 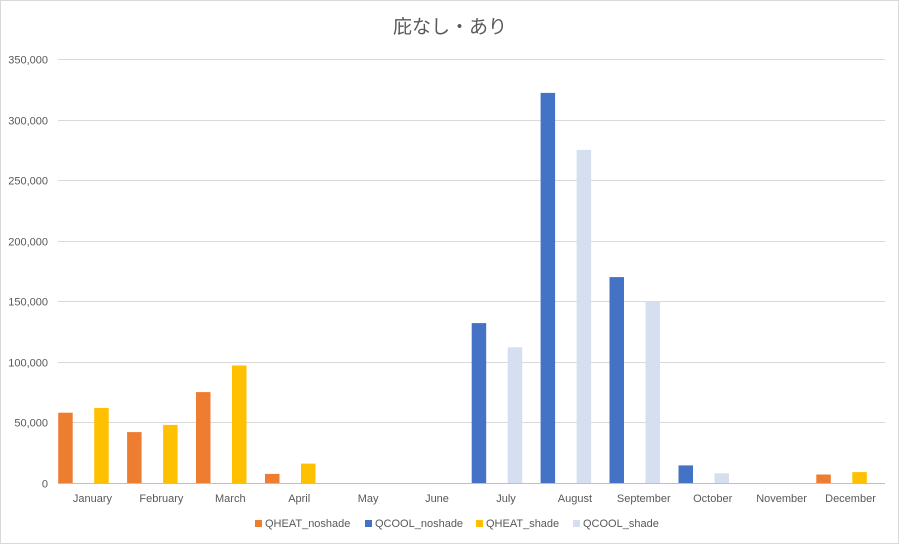 What do you see at coordinates (368, 499) in the screenshot?
I see `x-tick-label: May` at bounding box center [368, 499].